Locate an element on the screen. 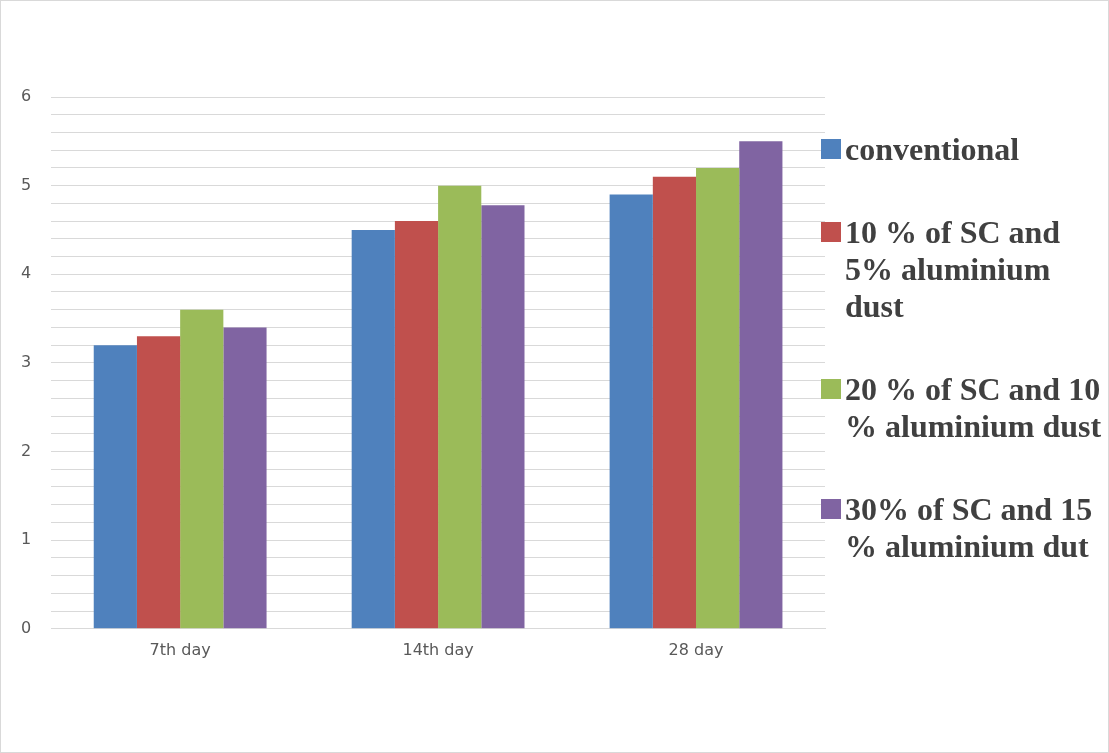 The image size is (1109, 753). legend-label: 30% of SC and 15 % aluminium dut is located at coordinates (969, 528).